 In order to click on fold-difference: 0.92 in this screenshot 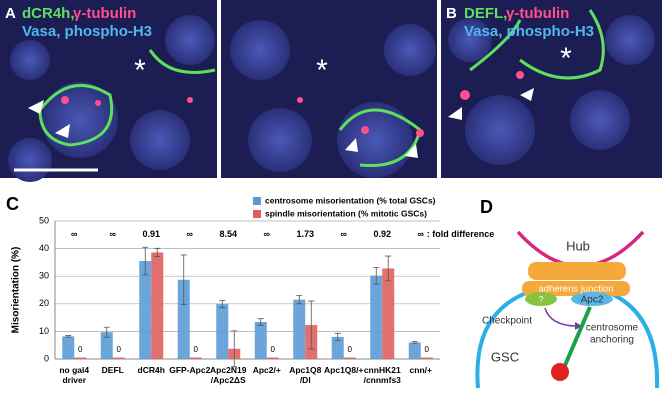, I will do `click(382, 234)`.